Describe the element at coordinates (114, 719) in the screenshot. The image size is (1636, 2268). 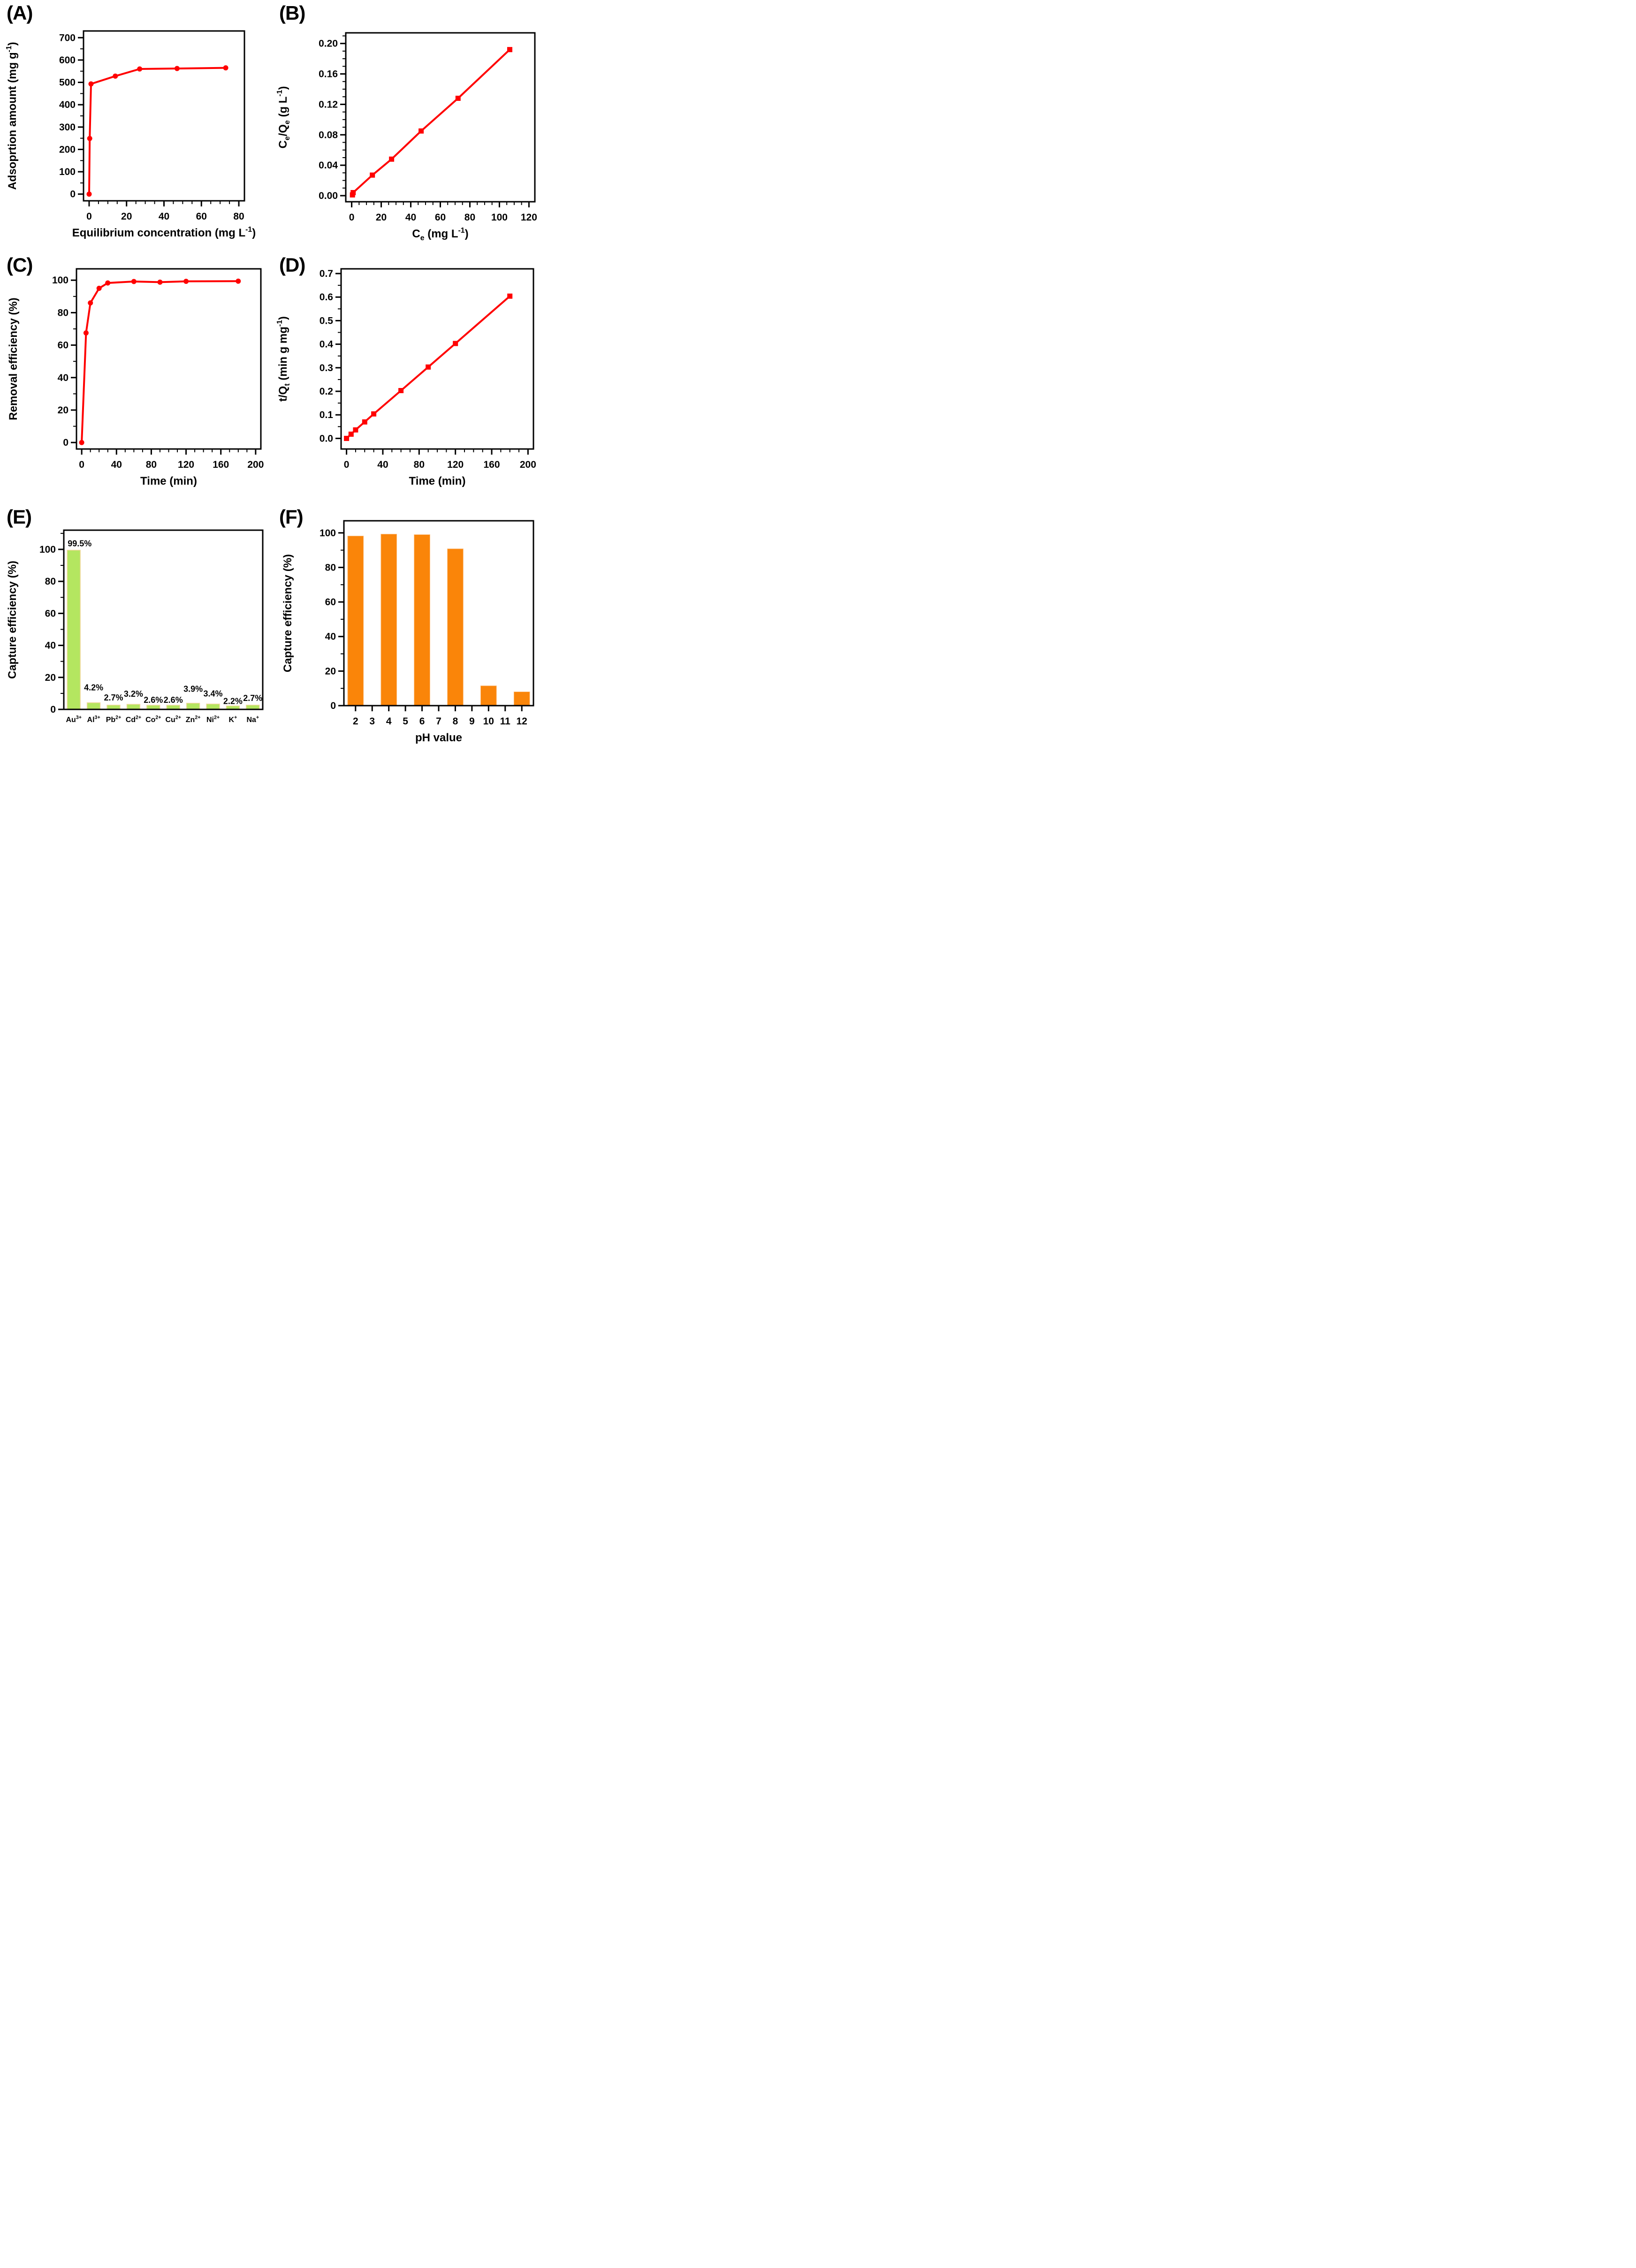
I see `svg-text: Pb2+` at that location.